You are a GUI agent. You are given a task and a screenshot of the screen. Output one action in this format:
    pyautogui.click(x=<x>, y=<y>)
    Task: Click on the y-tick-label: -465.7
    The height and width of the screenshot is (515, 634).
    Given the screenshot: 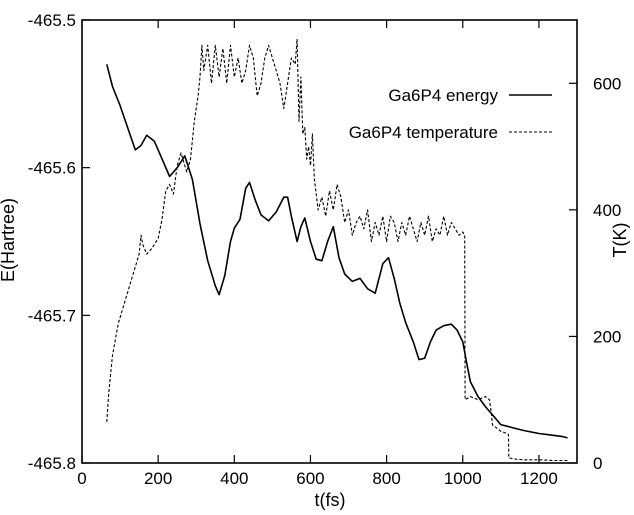 What is the action you would take?
    pyautogui.click(x=52, y=315)
    